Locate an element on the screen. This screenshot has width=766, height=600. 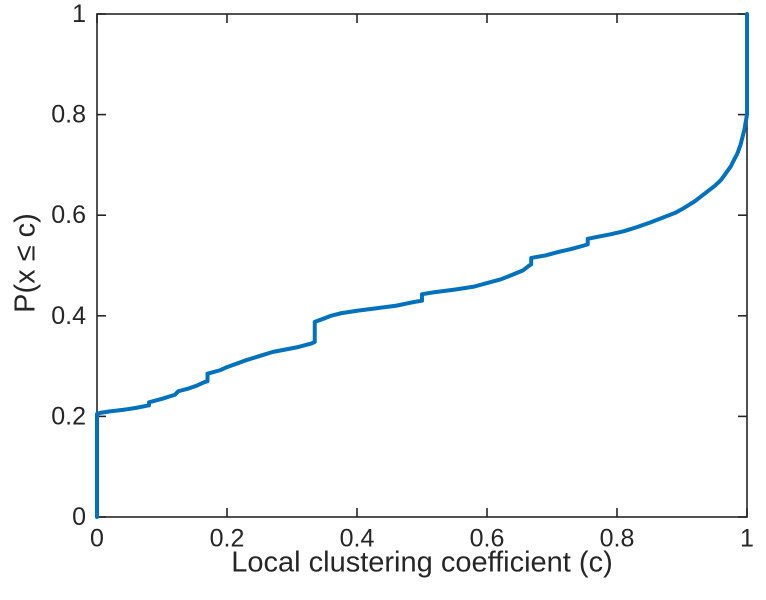
y-tick-label: 0.8 is located at coordinates (68, 115).